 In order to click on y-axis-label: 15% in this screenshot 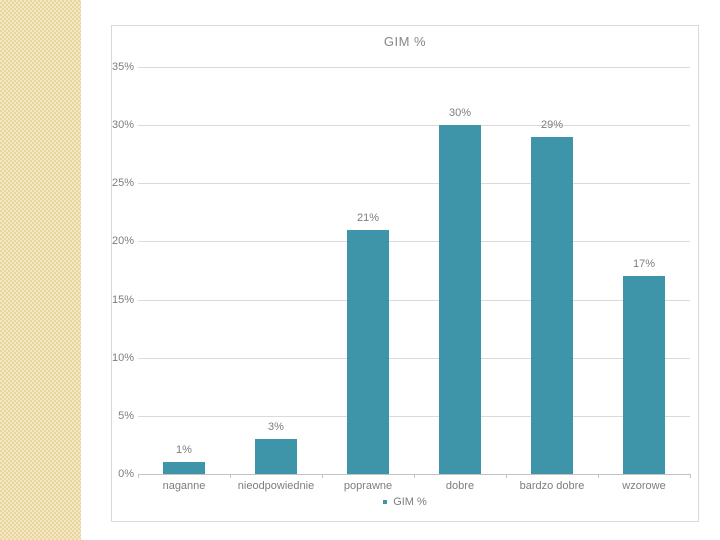, I will do `click(122, 299)`.